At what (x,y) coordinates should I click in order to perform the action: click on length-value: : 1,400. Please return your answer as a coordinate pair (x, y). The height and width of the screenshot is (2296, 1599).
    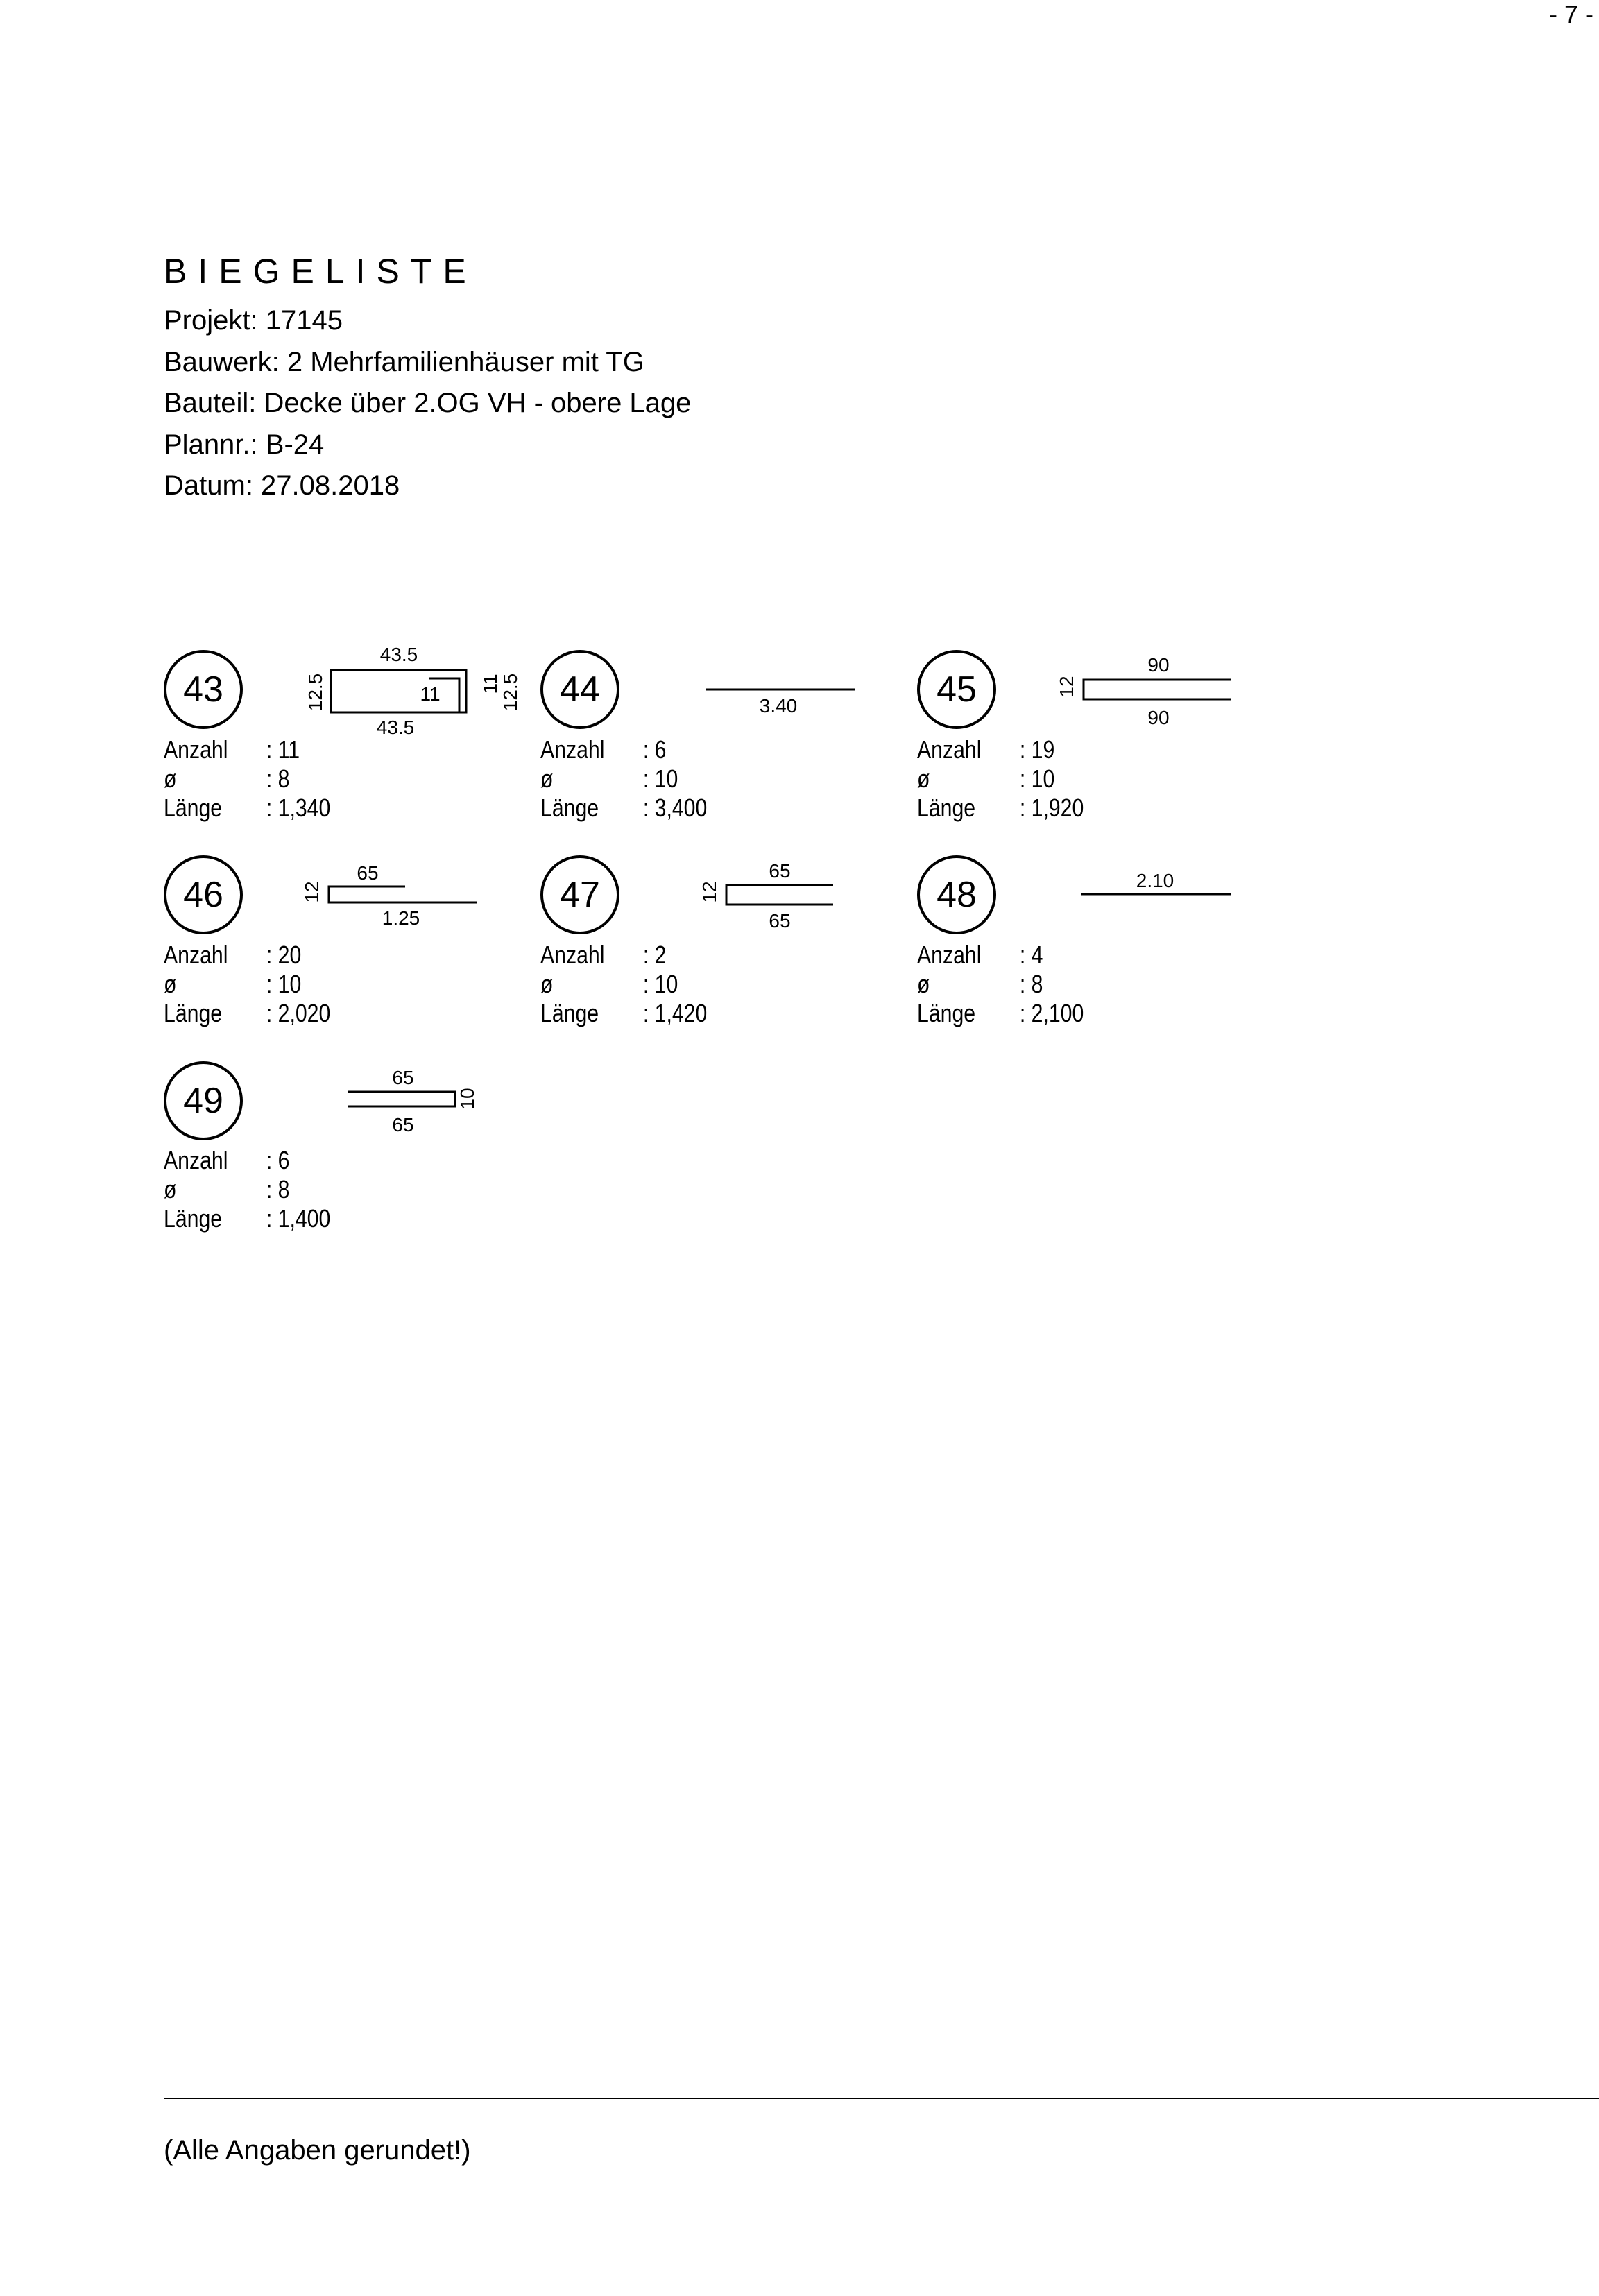
    Looking at the image, I should click on (298, 1218).